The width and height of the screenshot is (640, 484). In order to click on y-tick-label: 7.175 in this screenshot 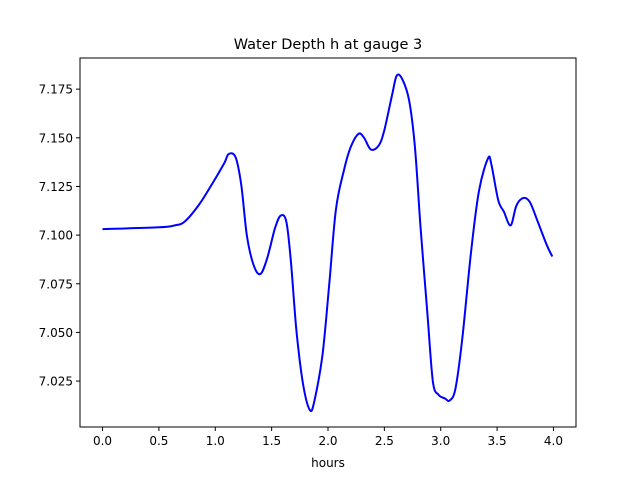, I will do `click(56, 90)`.